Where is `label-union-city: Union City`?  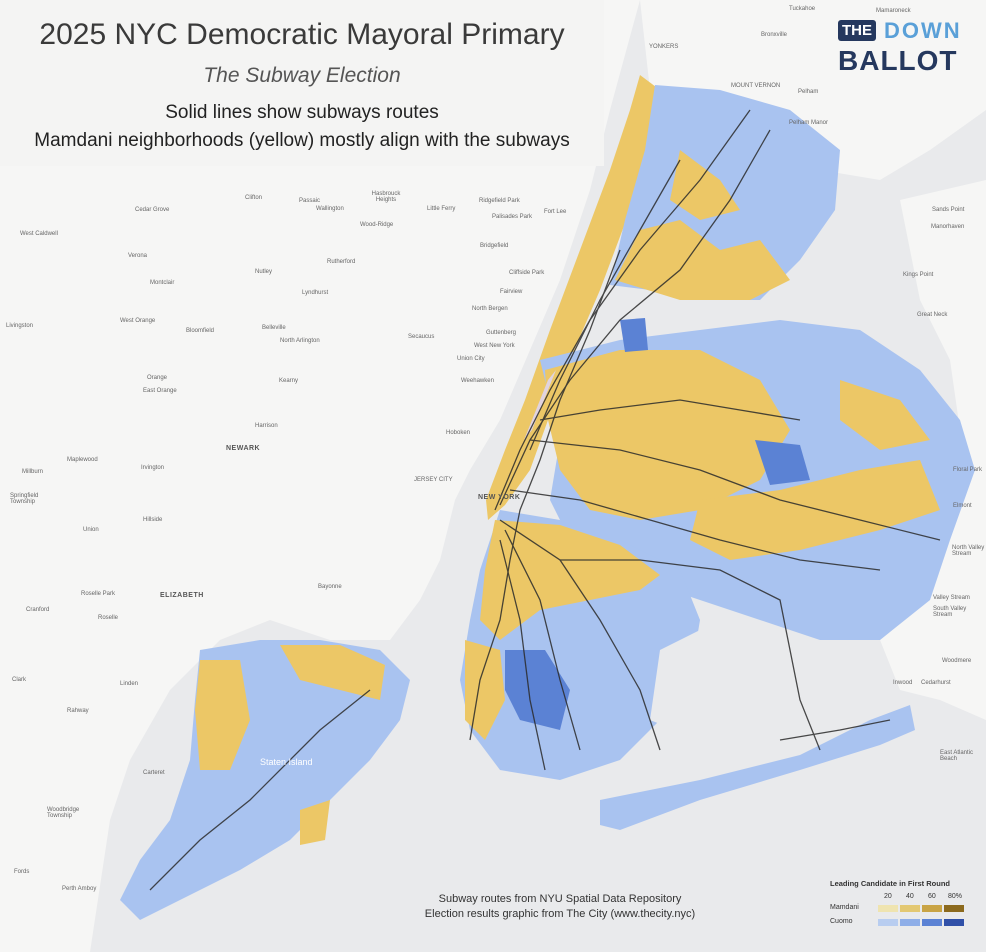
label-union-city: Union City is located at coordinates (471, 359).